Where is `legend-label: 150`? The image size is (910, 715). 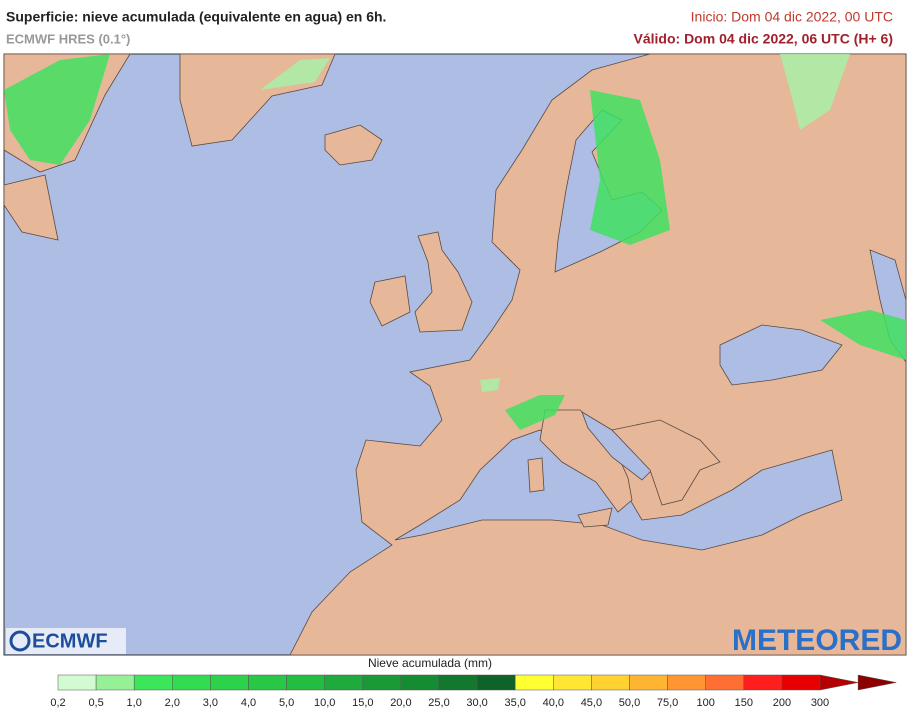 legend-label: 150 is located at coordinates (744, 703).